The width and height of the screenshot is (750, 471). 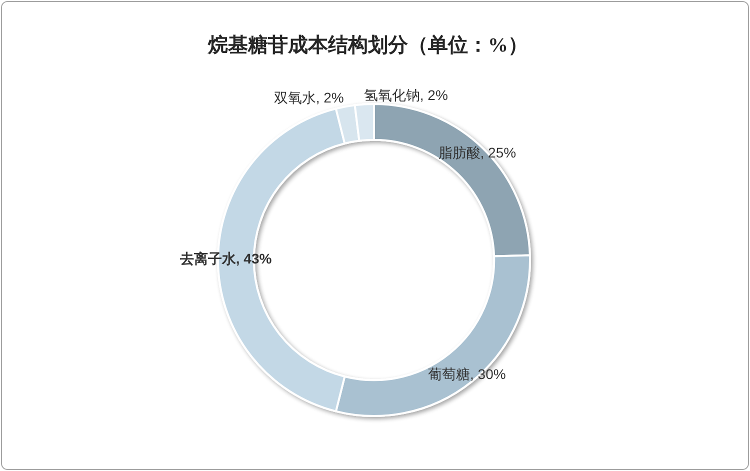 What do you see at coordinates (309, 97) in the screenshot?
I see `slice-label: 双氧水, 2%` at bounding box center [309, 97].